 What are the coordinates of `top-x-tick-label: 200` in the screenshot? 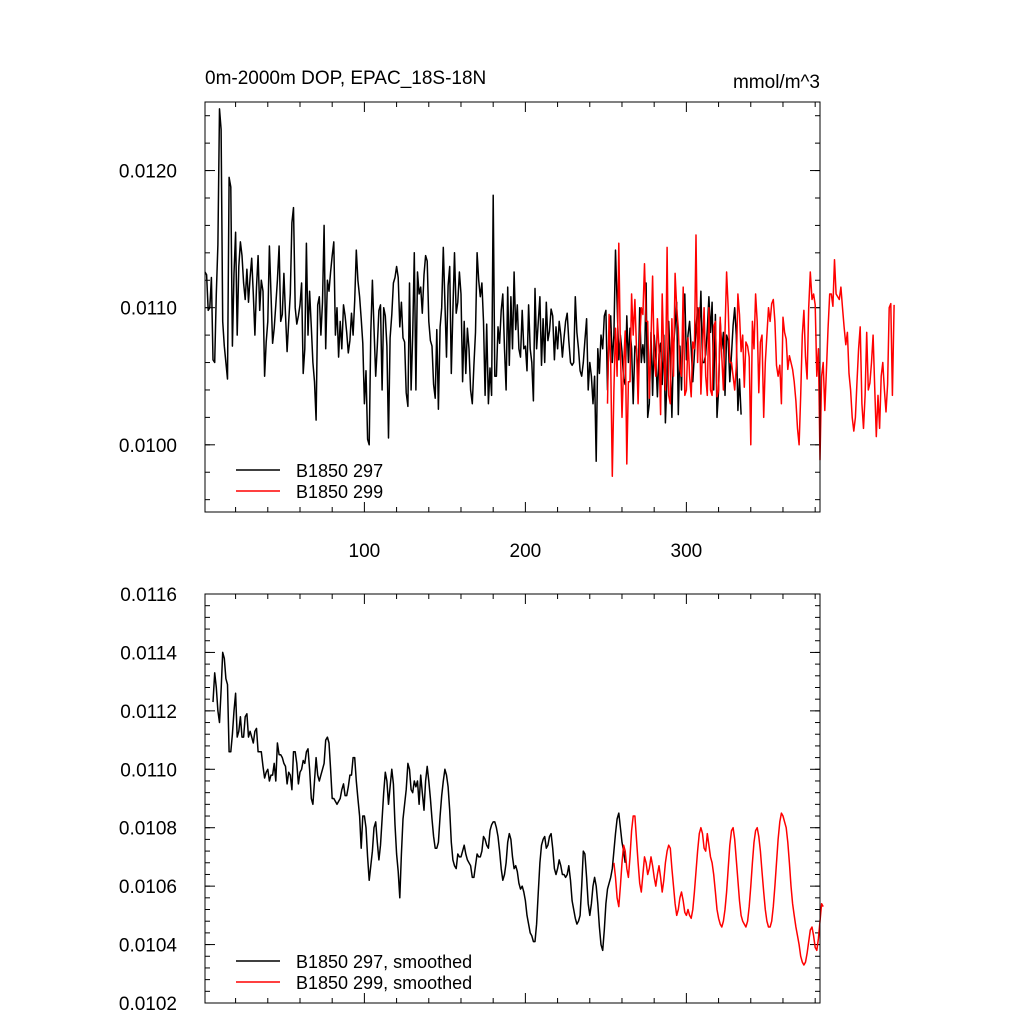 It's located at (526, 551).